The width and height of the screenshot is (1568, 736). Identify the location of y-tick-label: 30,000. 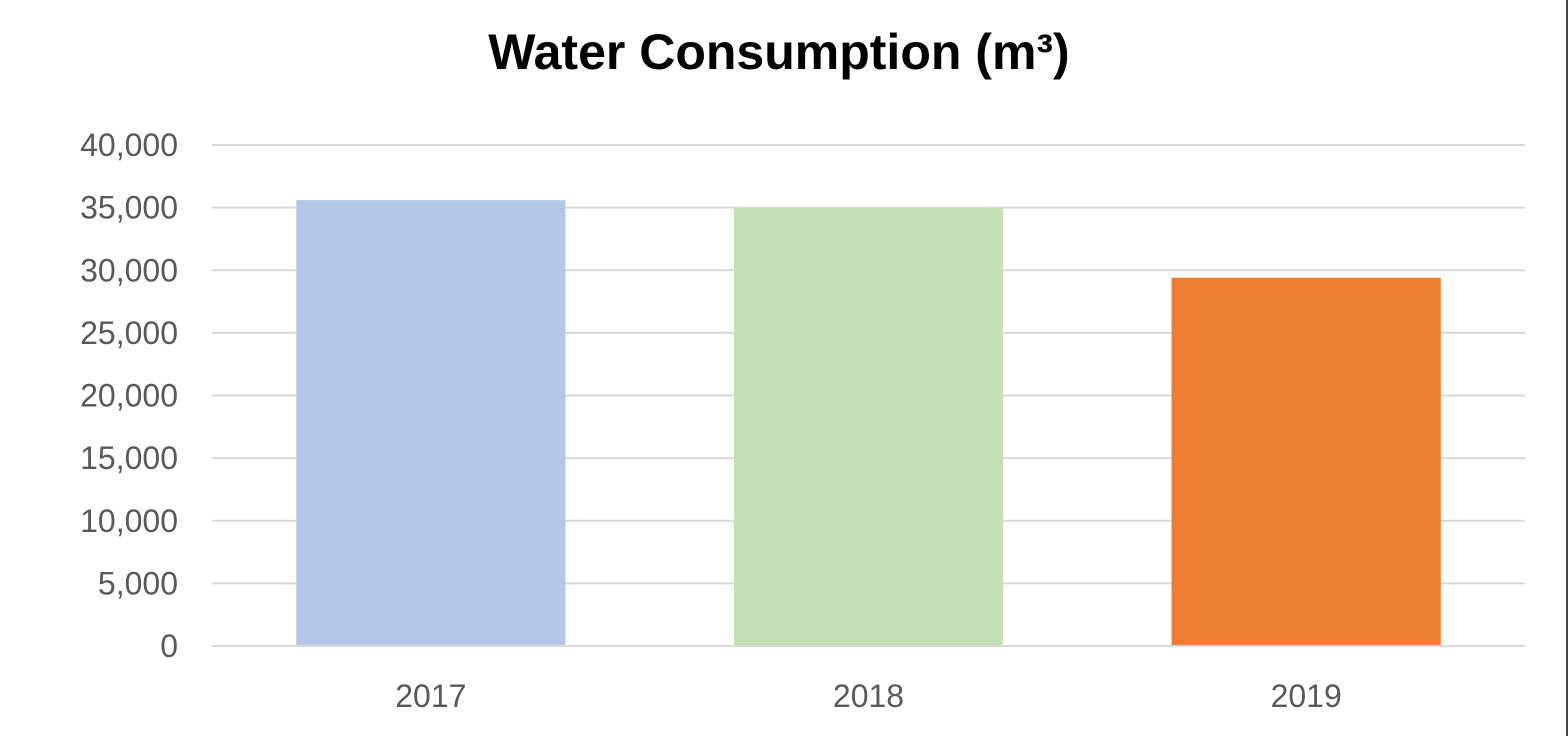
(129, 270).